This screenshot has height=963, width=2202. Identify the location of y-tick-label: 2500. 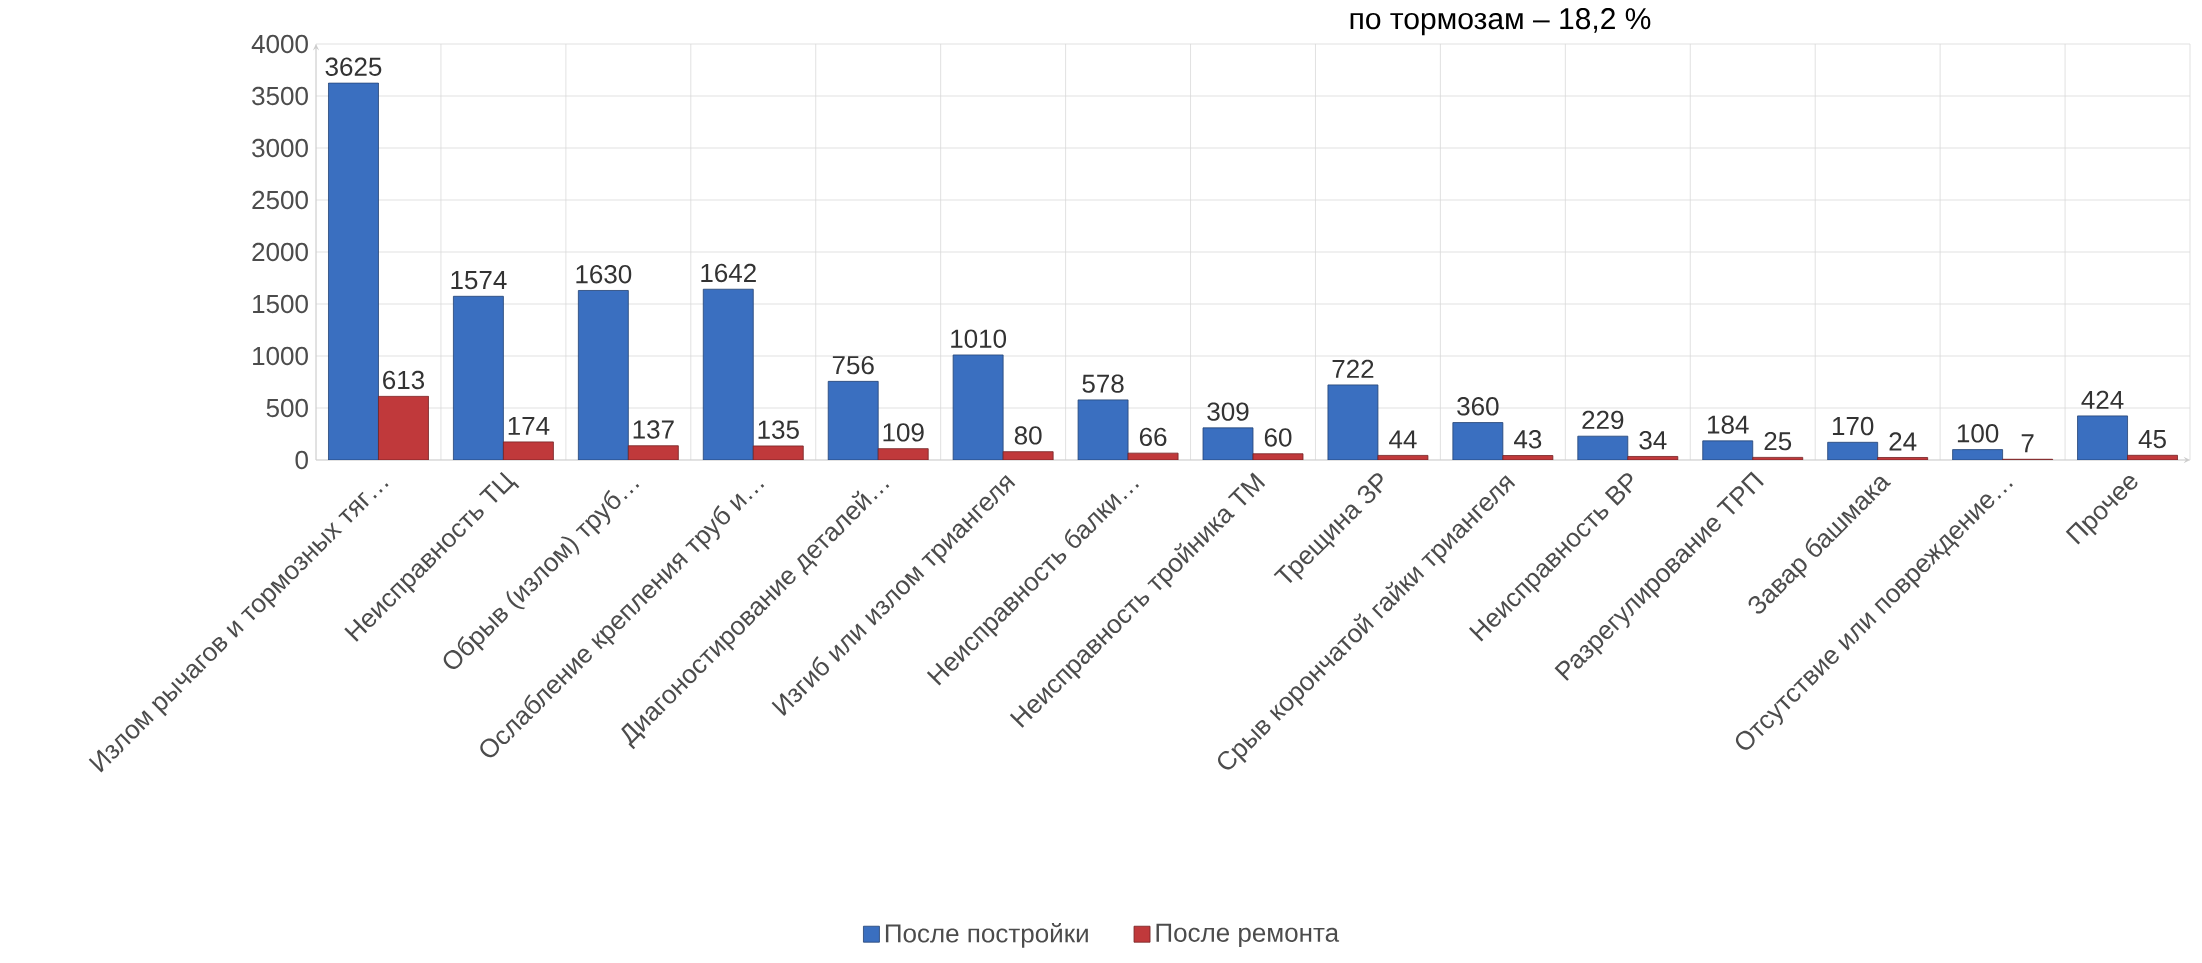
(280, 200).